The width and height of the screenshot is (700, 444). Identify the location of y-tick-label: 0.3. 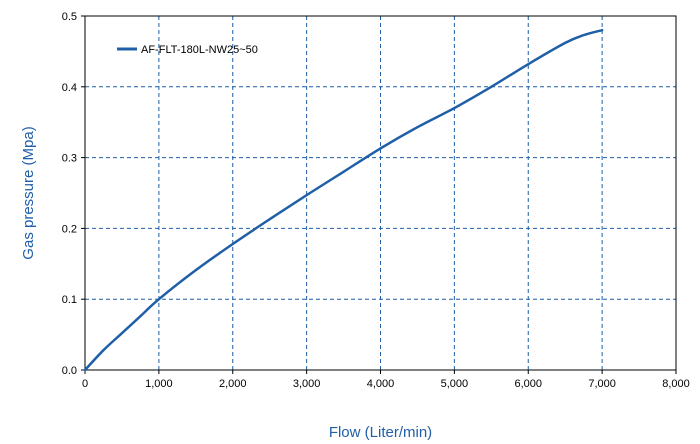
(69, 159).